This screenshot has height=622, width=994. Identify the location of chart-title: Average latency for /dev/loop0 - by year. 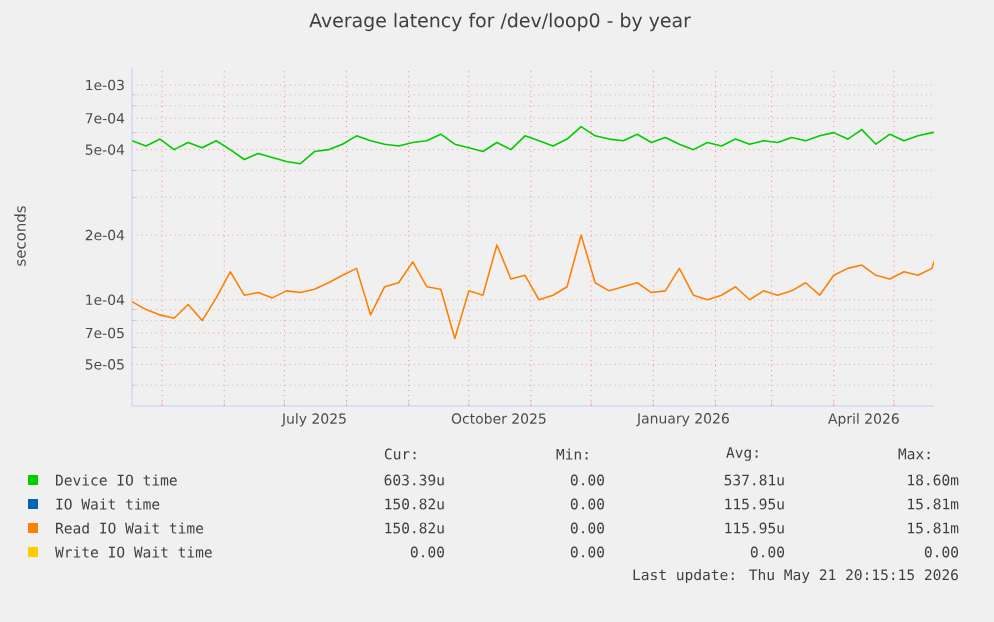
(500, 22).